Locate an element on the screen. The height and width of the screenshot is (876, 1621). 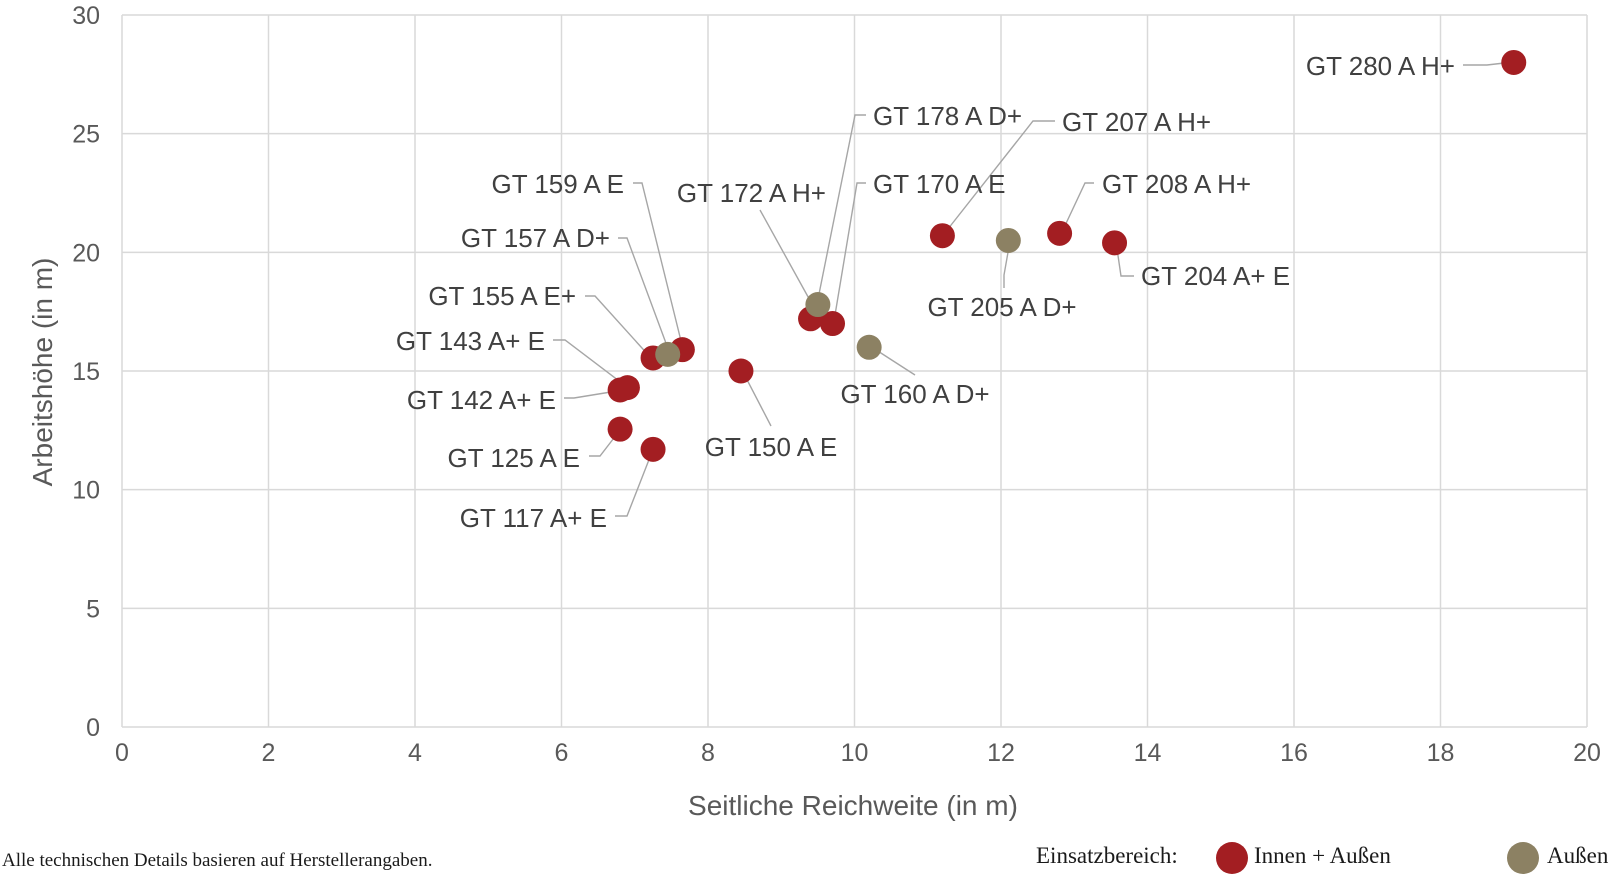
y-axis-title: Arbeitshöhe (in m) is located at coordinates (42, 372).